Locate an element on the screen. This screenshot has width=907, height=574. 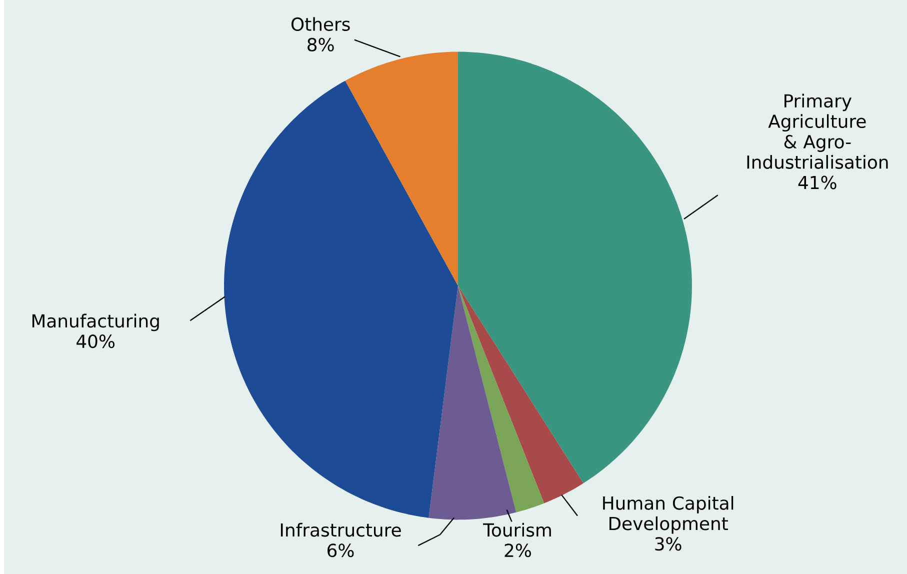
data-label: 2% is located at coordinates (517, 550).